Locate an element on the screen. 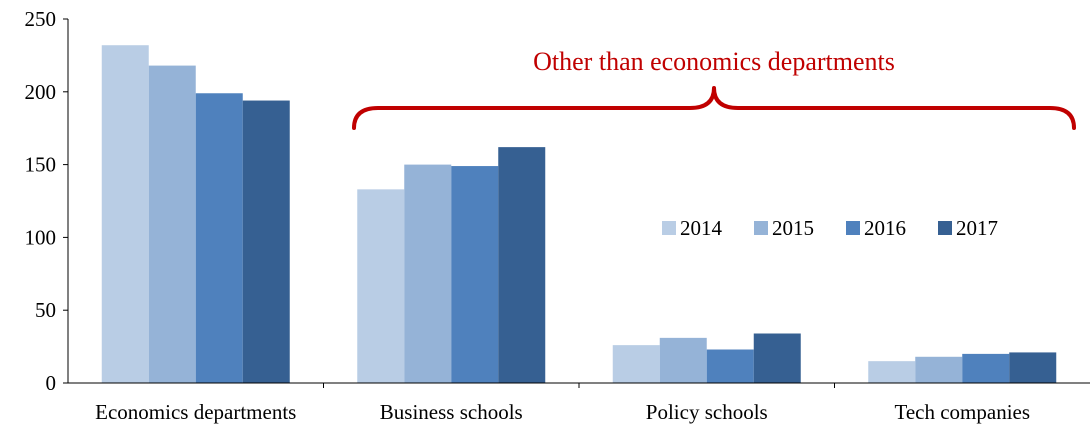 This screenshot has height=432, width=1091. legend-label: 2014 is located at coordinates (701, 228).